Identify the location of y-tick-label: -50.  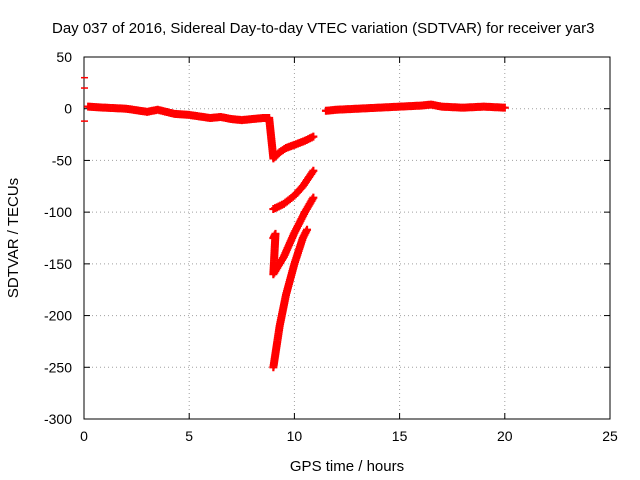
(62, 160).